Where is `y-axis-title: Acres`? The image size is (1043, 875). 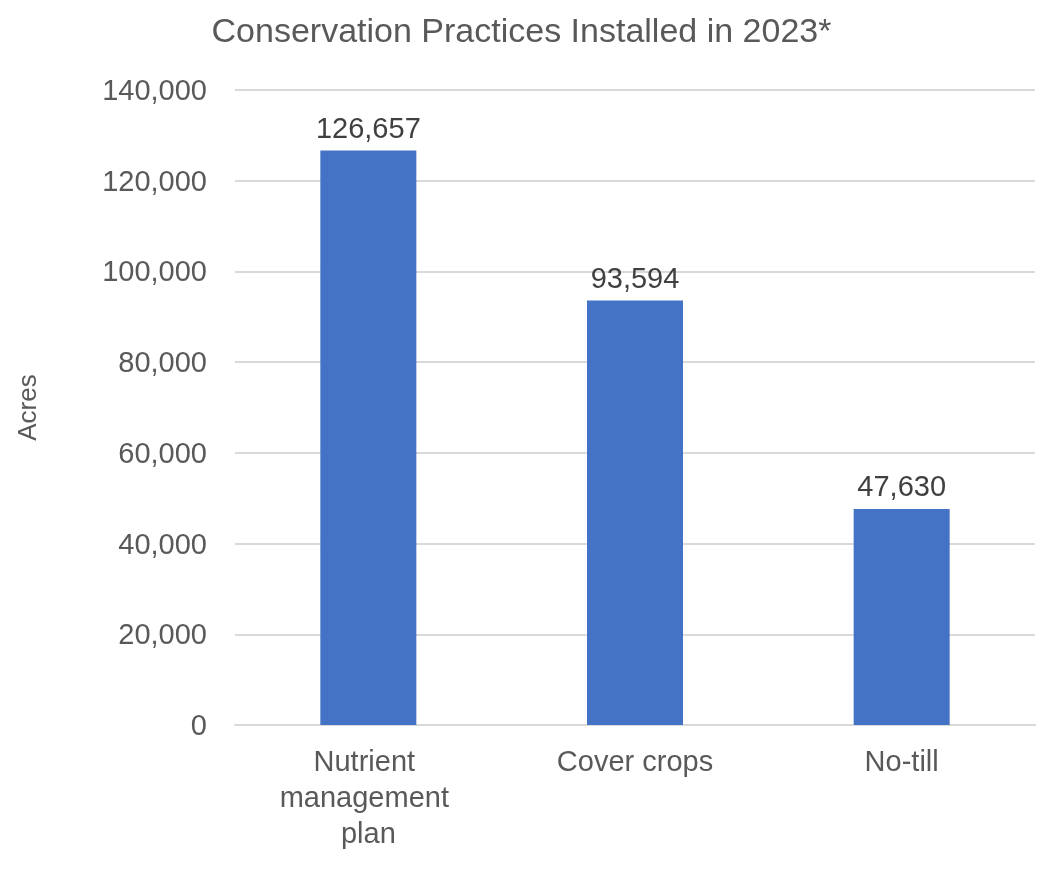
y-axis-title: Acres is located at coordinates (27, 407).